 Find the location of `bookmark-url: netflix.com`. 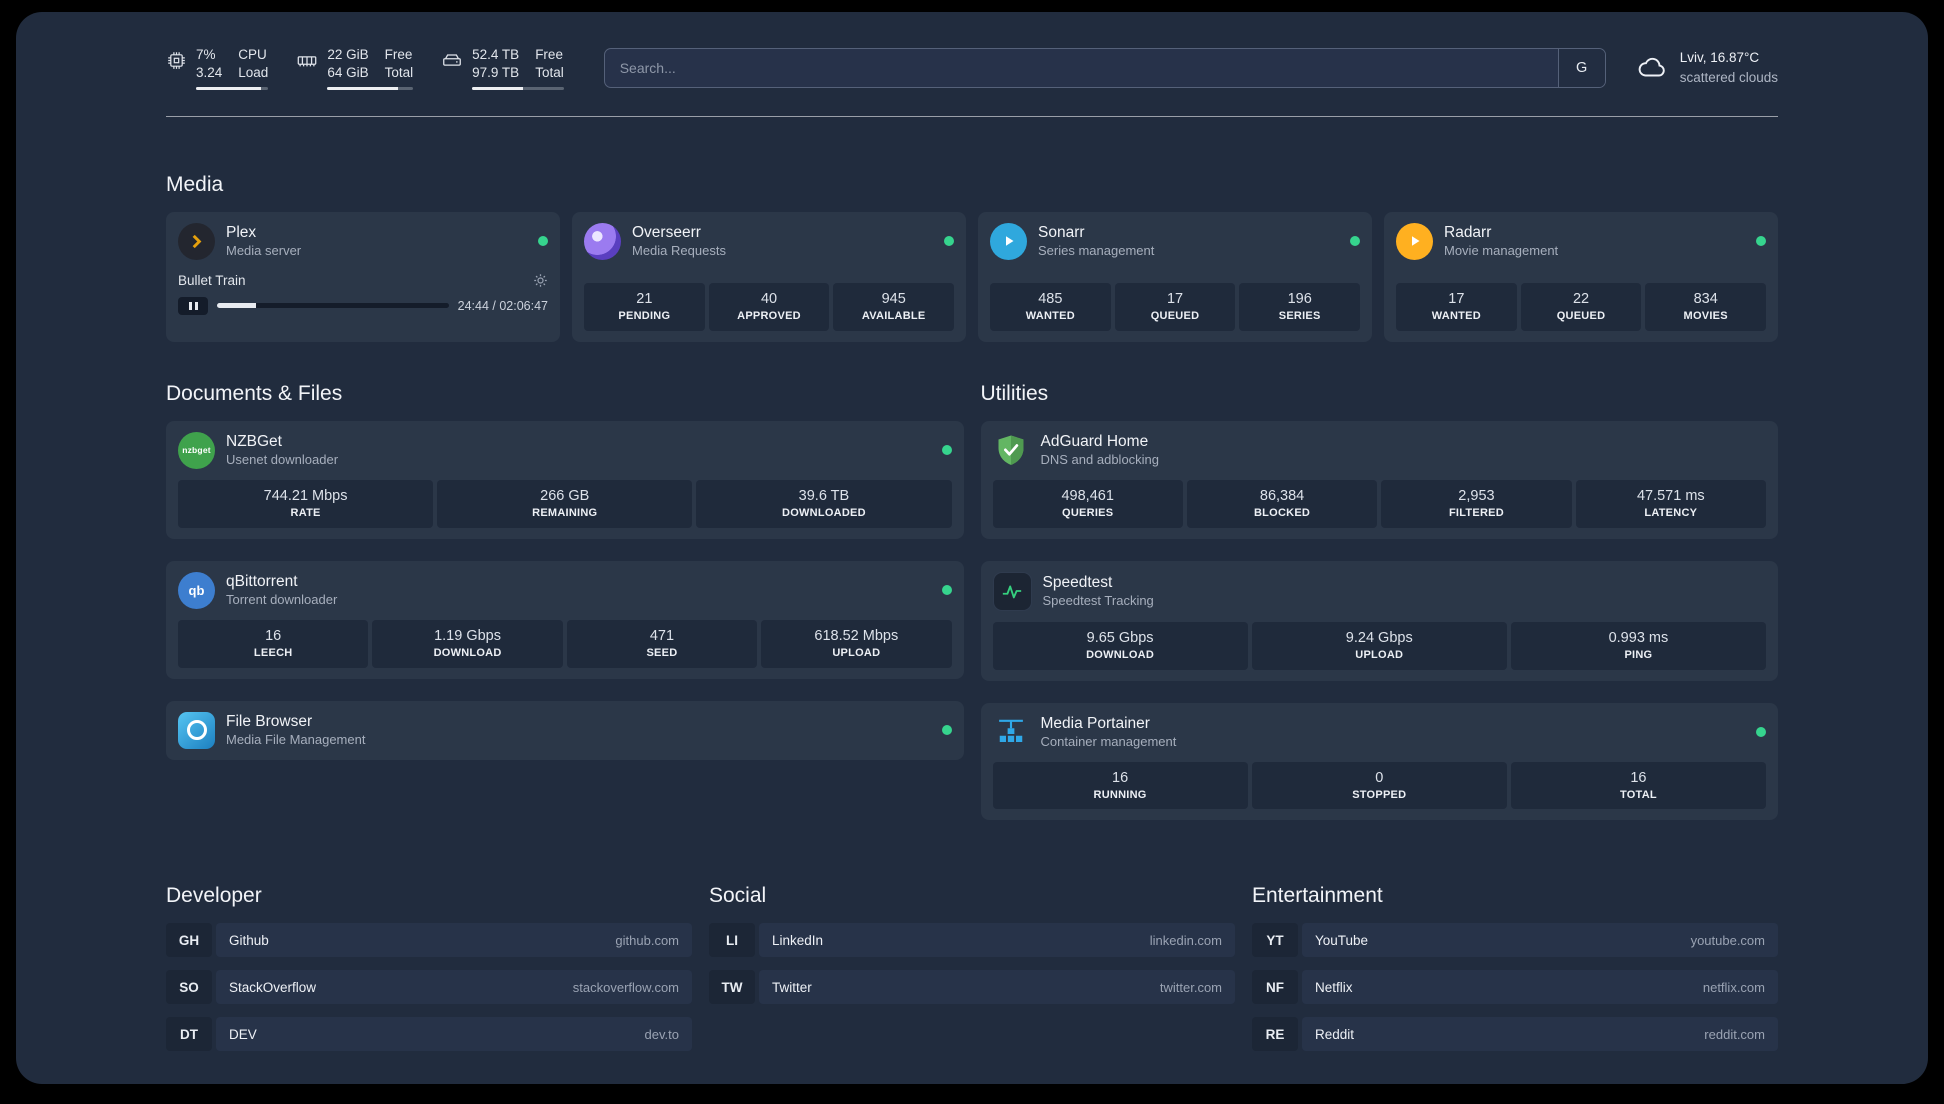

bookmark-url: netflix.com is located at coordinates (1733, 987).